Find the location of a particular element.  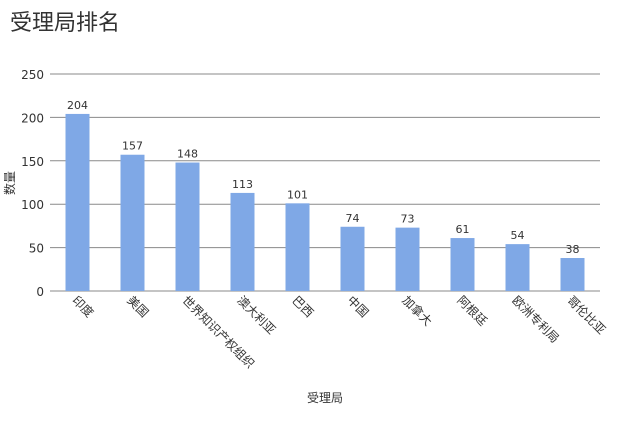

y-tick-label: 50 is located at coordinates (36, 249).